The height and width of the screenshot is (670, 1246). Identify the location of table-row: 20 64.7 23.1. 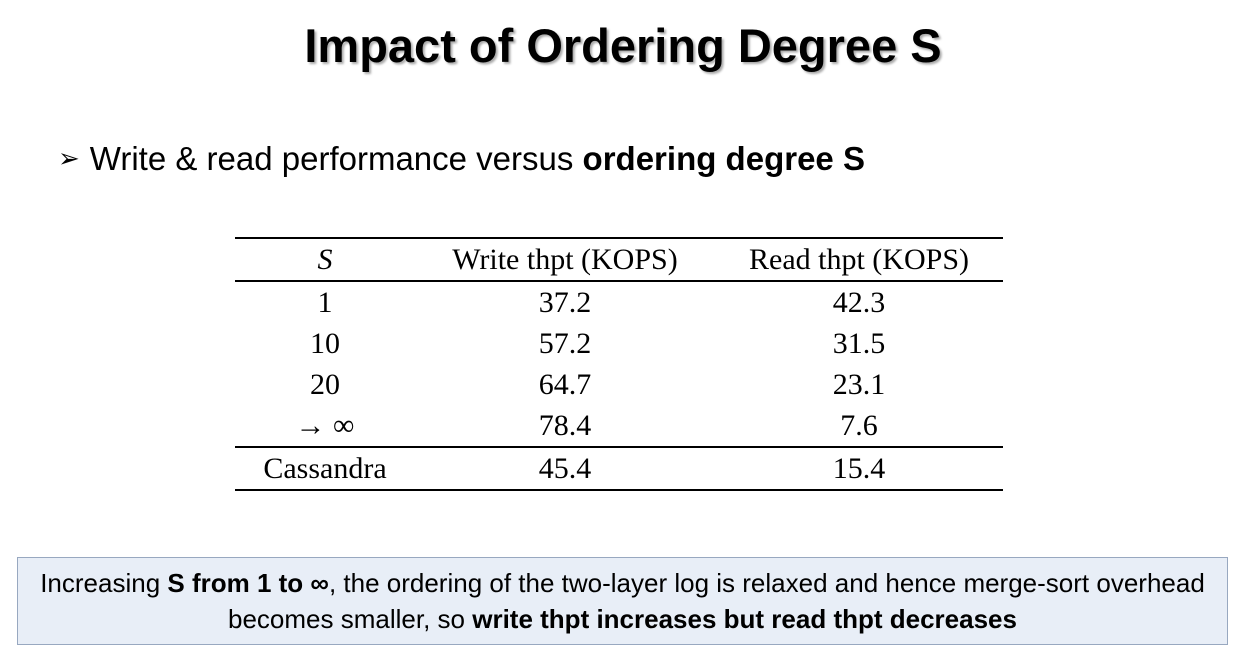
(619, 384).